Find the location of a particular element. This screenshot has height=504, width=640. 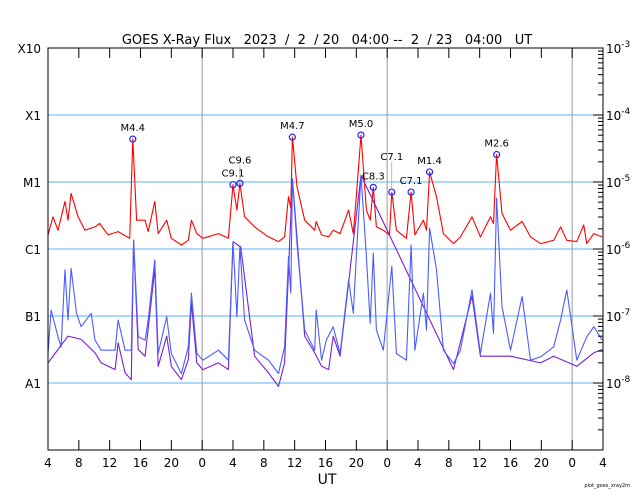

y-right-label: 10-5 is located at coordinates (618, 182).